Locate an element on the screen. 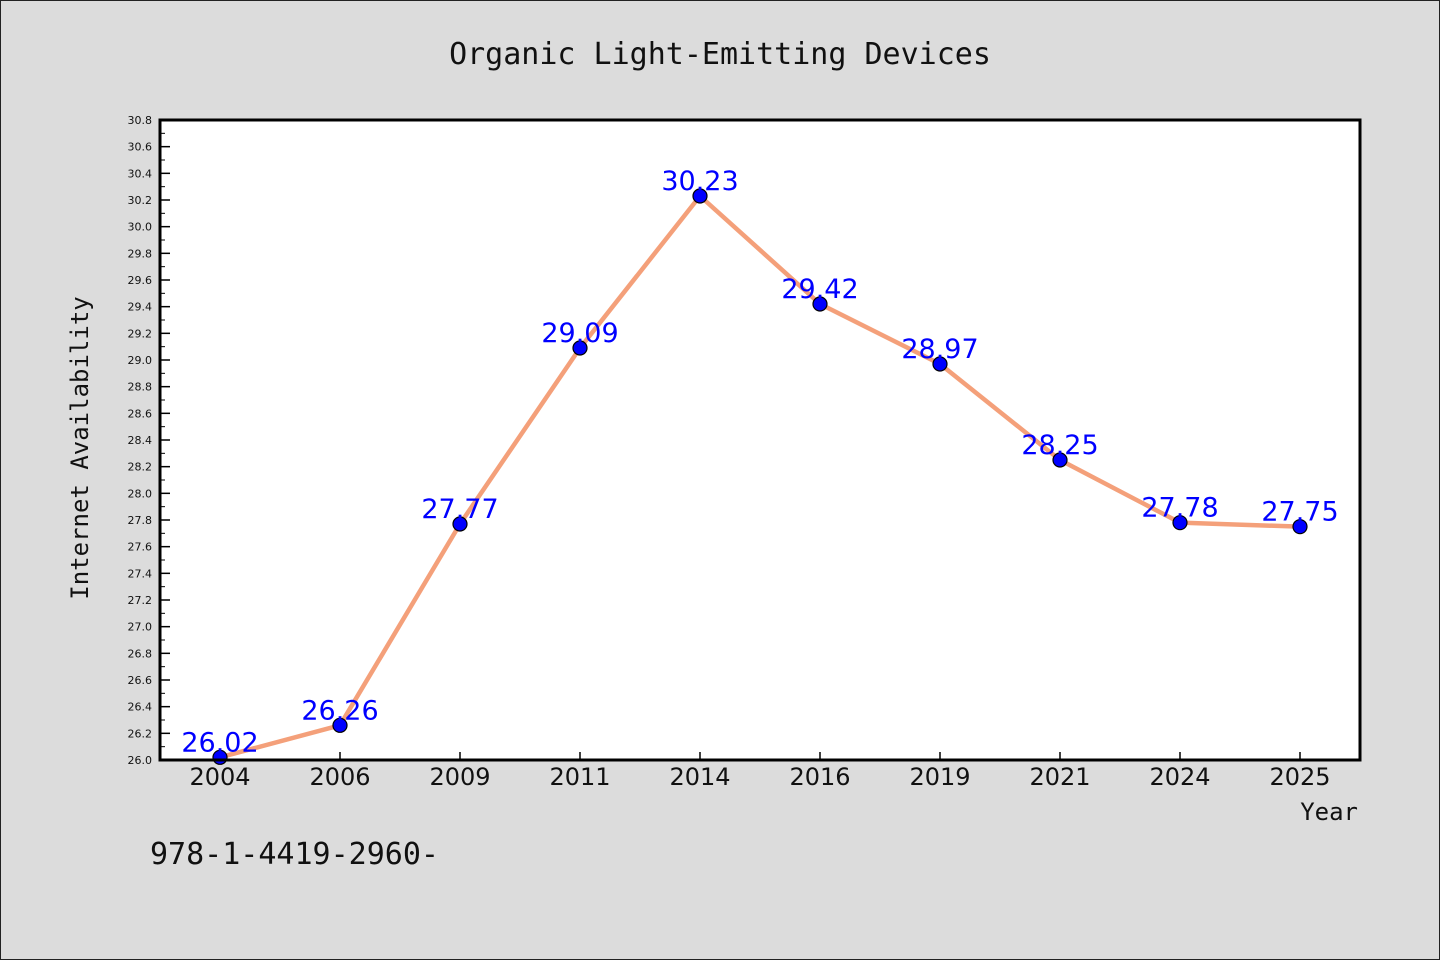 The height and width of the screenshot is (960, 1440). x-axis-label: Year is located at coordinates (1329, 812).